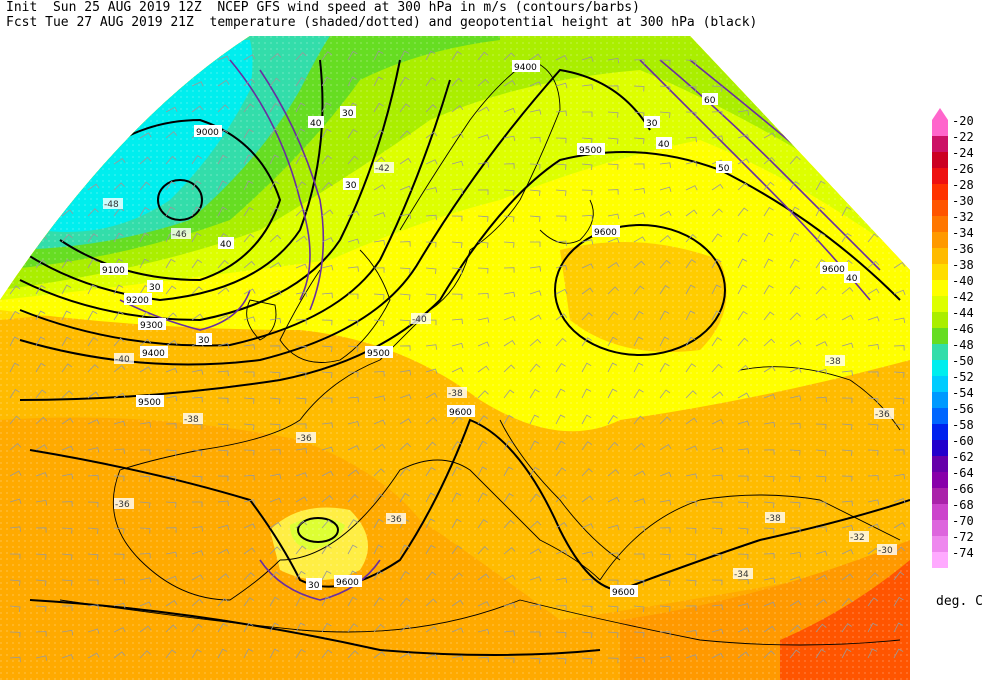  I want to click on height-label-box, so click(208, 131).